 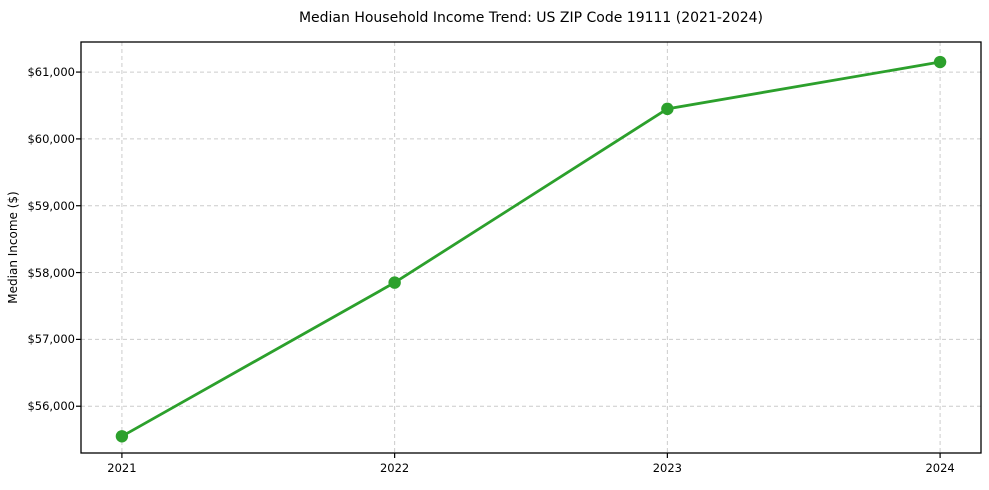 What do you see at coordinates (667, 468) in the screenshot?
I see `x-tick-label: 2023` at bounding box center [667, 468].